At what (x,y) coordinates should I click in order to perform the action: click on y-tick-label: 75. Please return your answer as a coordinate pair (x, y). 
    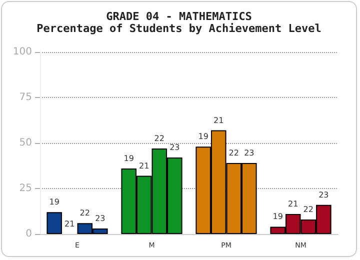
    Looking at the image, I should click on (25, 97).